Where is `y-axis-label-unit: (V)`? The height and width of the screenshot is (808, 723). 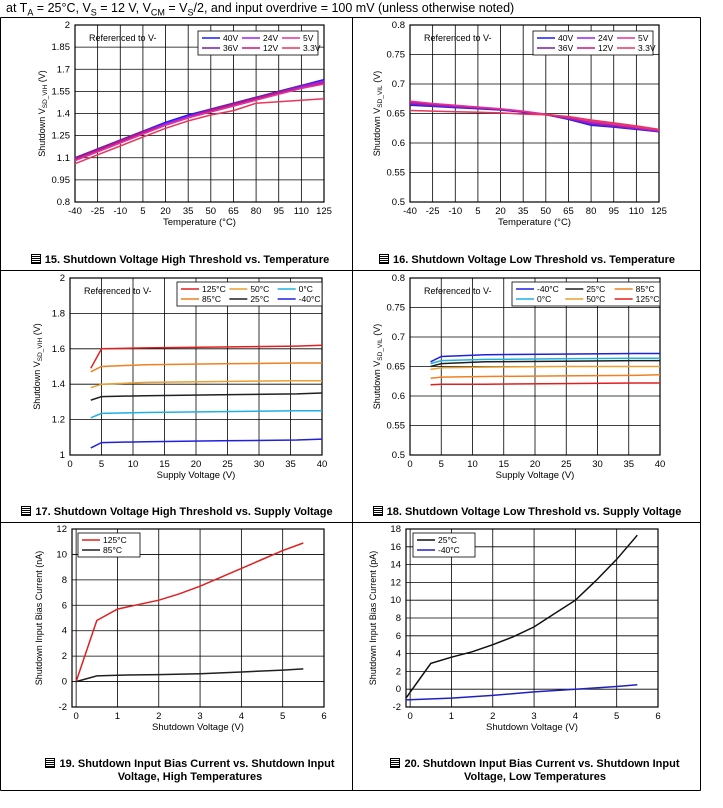 y-axis-label-unit: (V) is located at coordinates (377, 78).